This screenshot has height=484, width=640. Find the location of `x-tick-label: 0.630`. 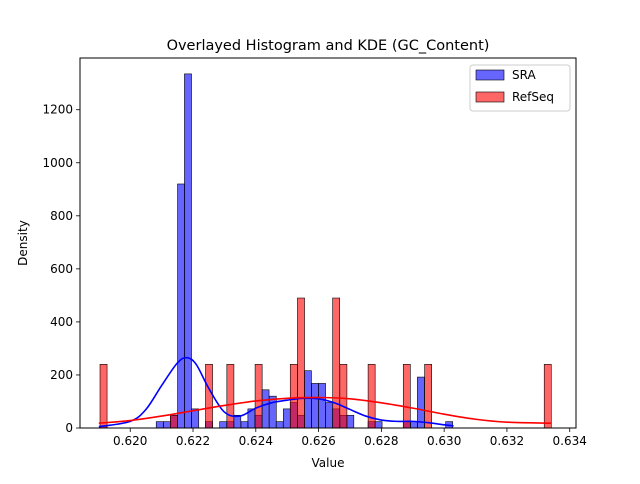

x-tick-label: 0.630 is located at coordinates (444, 441).